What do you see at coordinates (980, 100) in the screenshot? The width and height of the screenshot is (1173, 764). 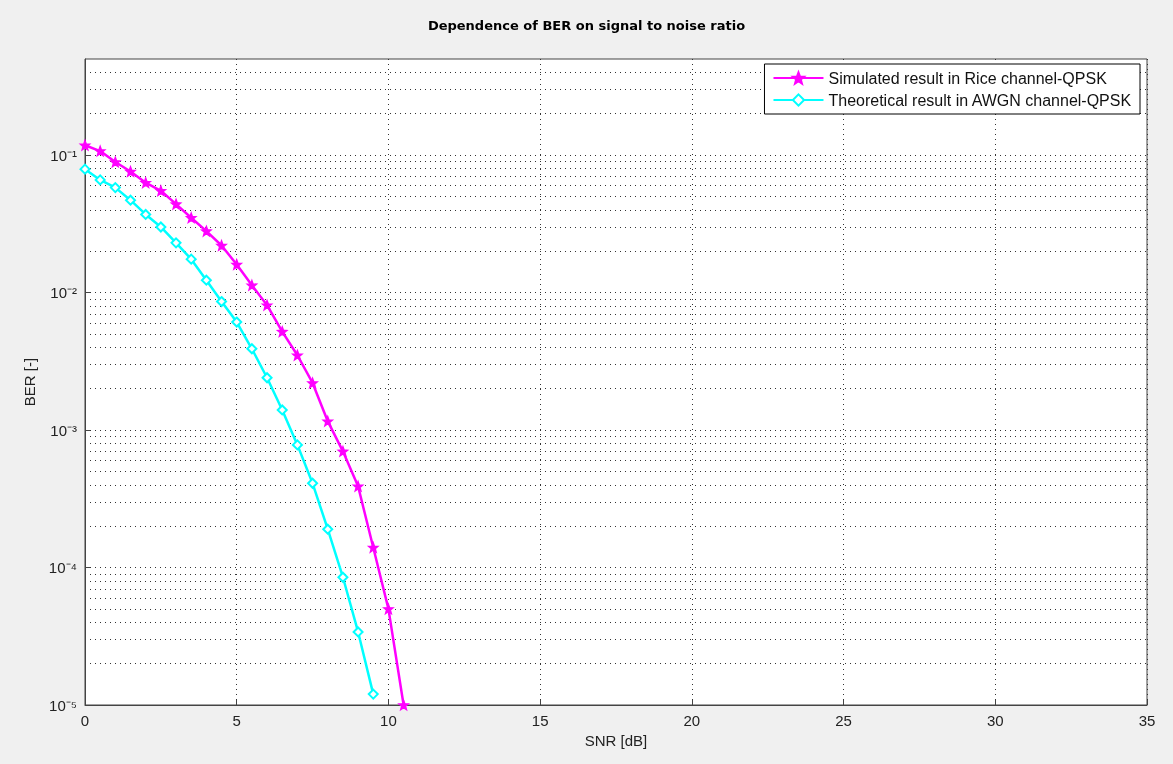 I see `legend-label: Theoretical result in AWGN channel-QPSK` at bounding box center [980, 100].